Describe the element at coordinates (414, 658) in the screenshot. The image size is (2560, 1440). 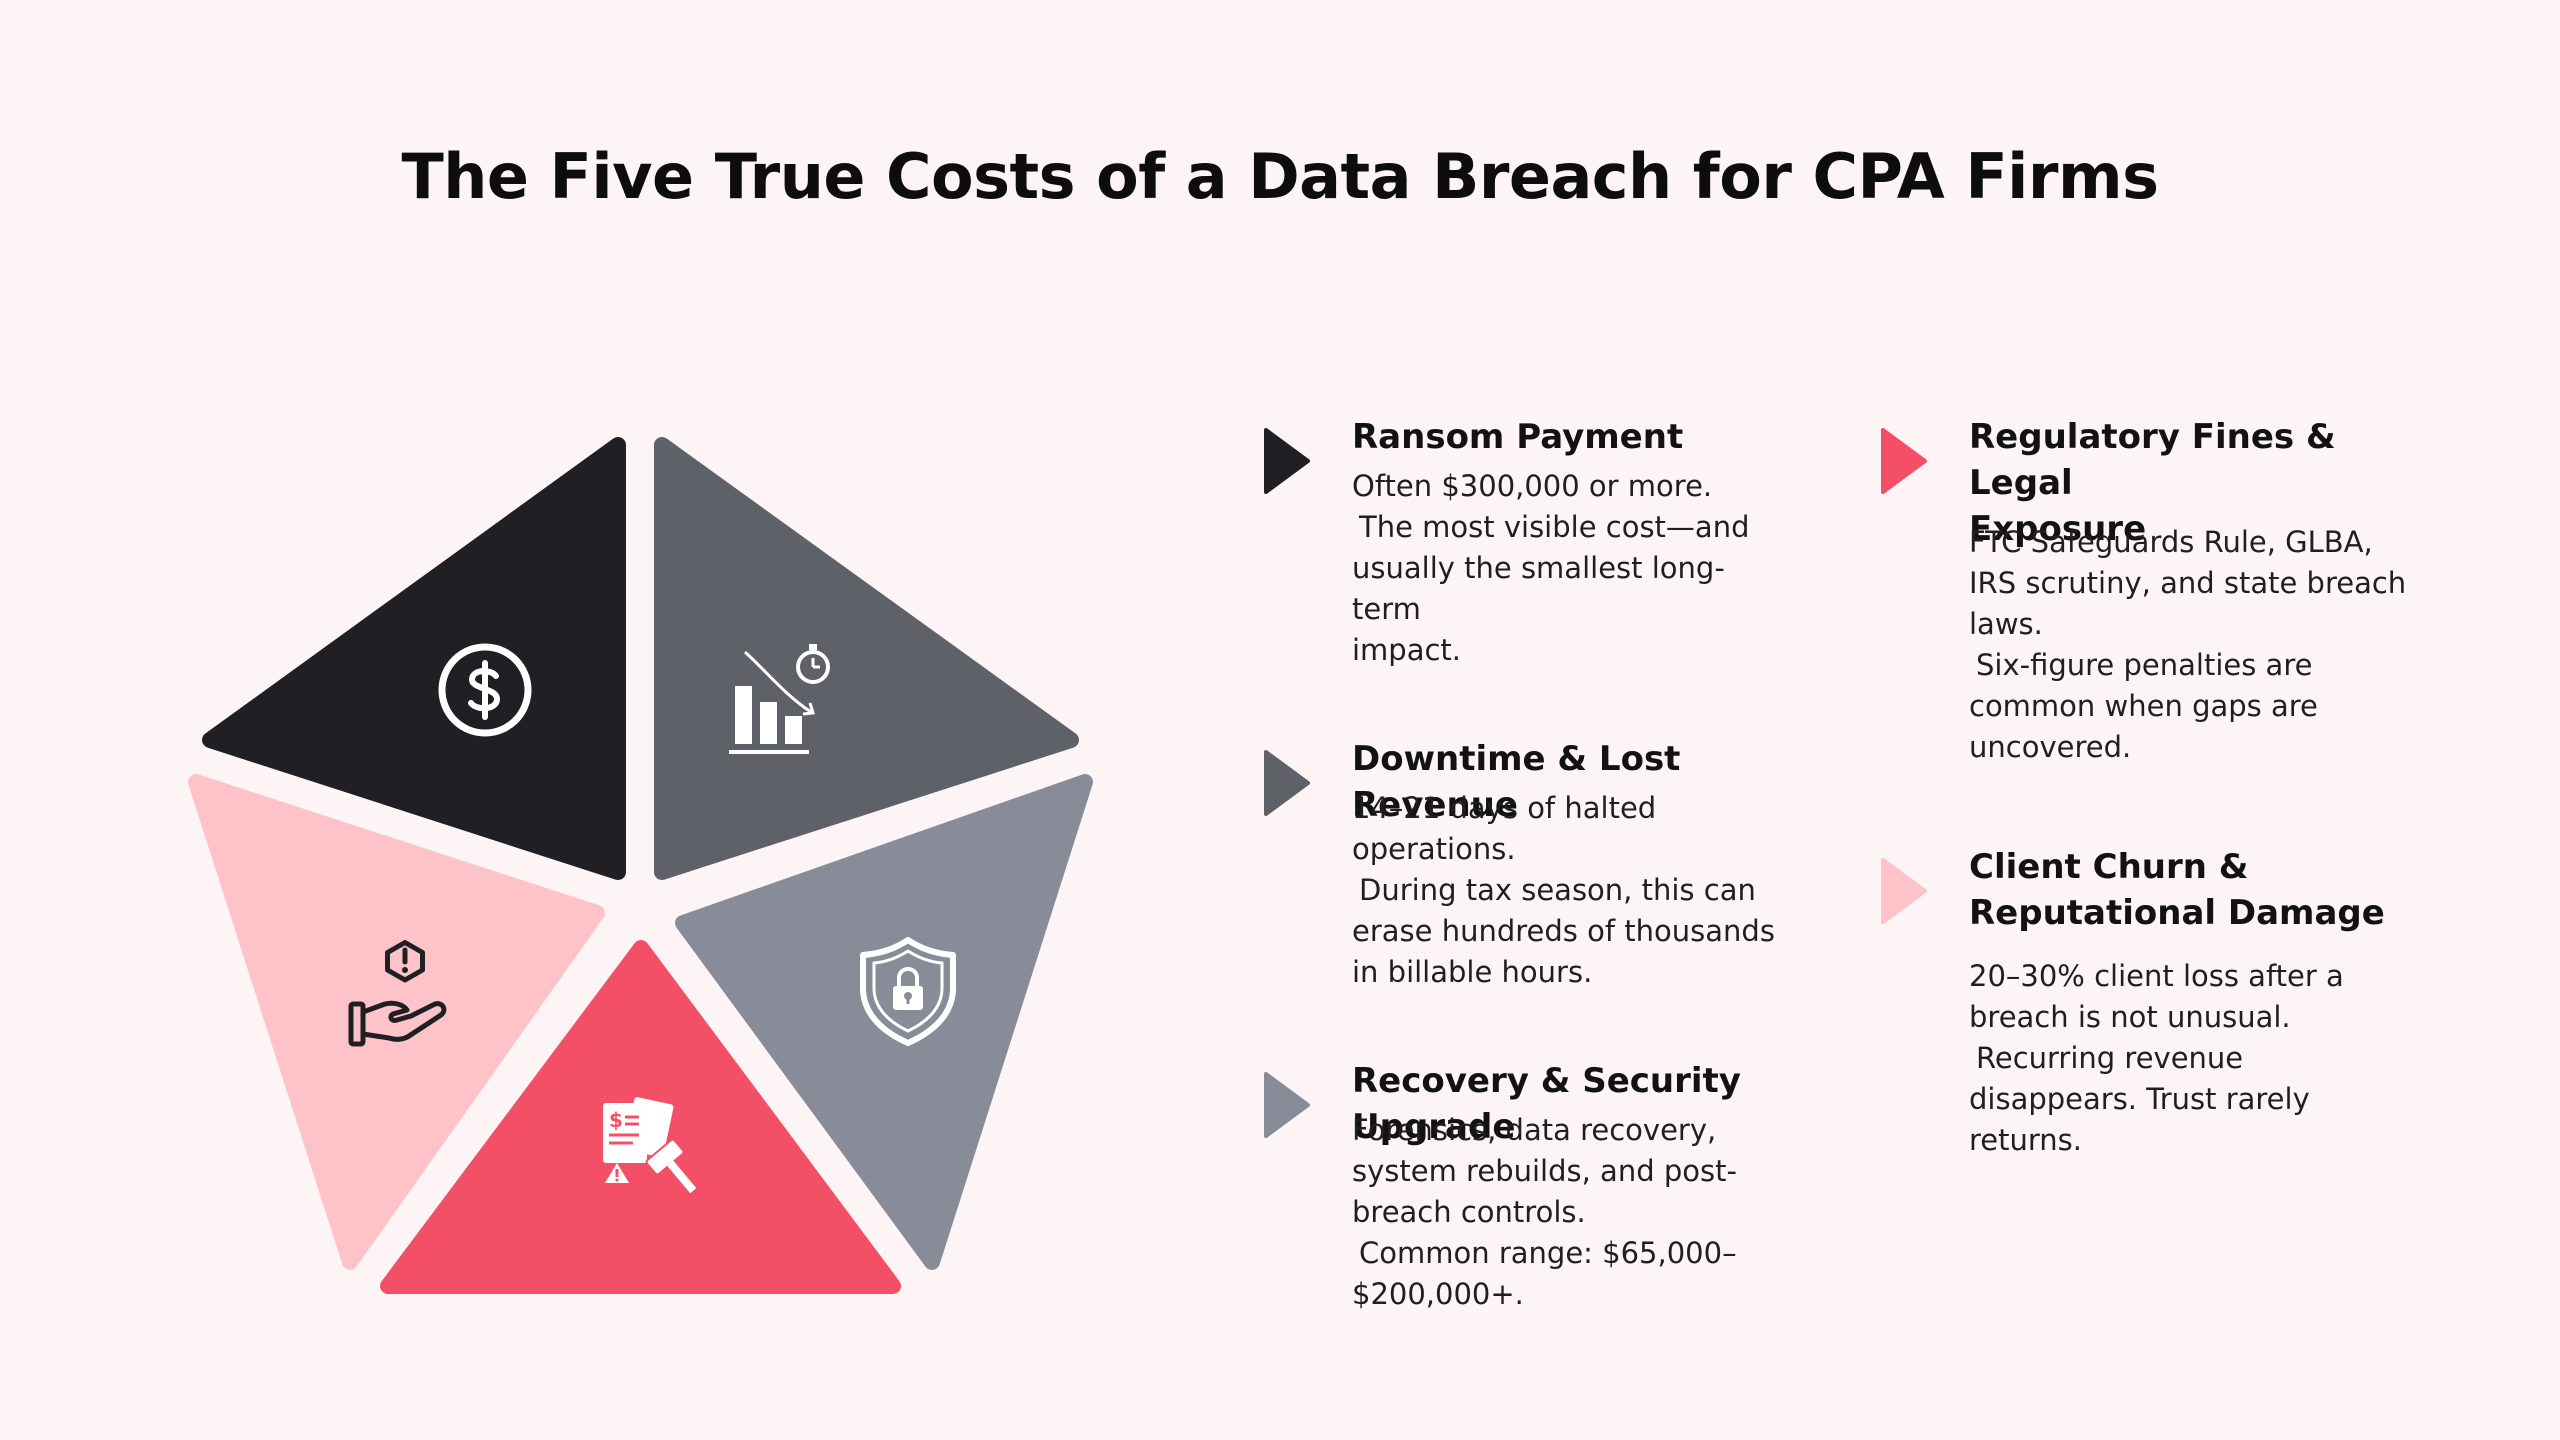
I see `segment-ransom` at that location.